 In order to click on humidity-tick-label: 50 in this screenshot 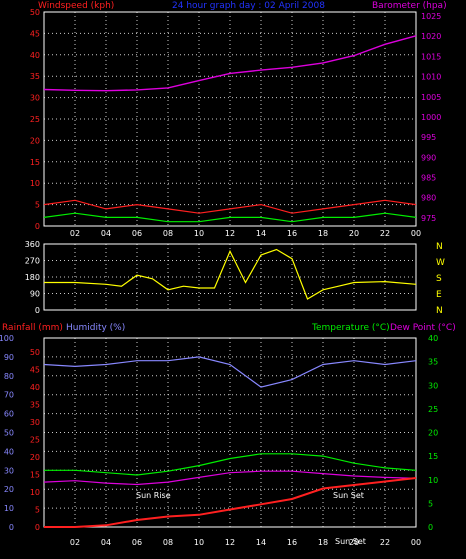, I will do `click(9, 433)`.